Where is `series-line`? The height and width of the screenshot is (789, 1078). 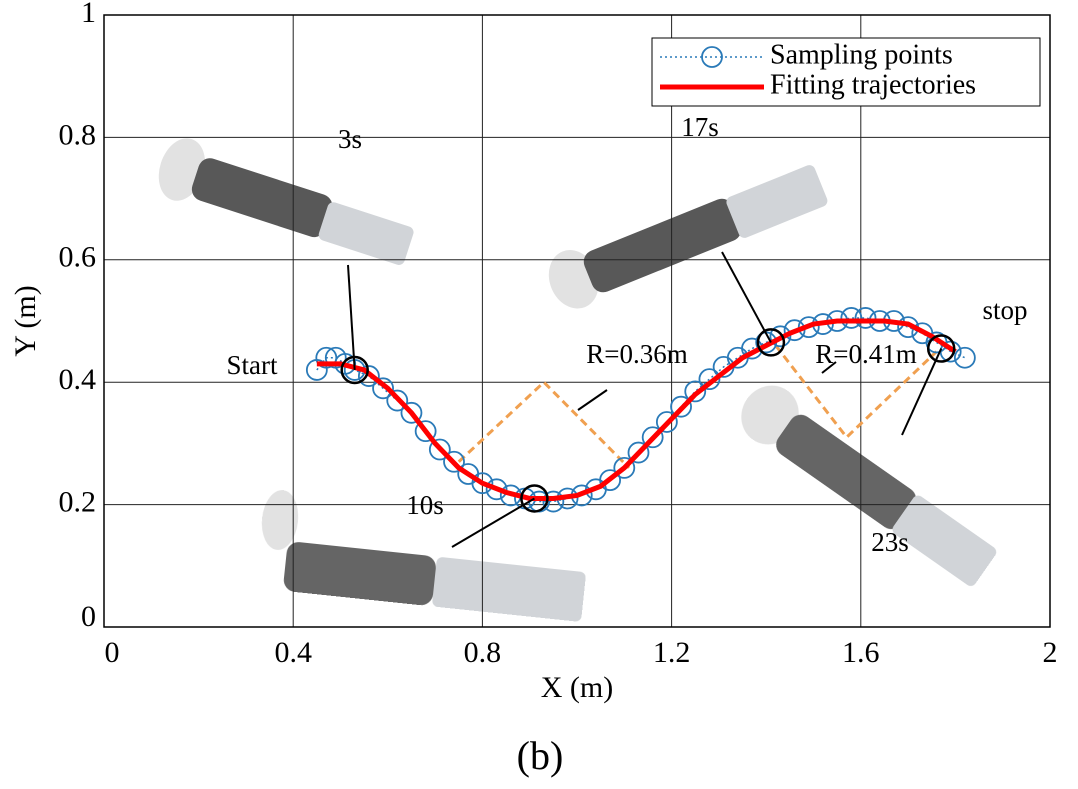
series-line is located at coordinates (636, 409).